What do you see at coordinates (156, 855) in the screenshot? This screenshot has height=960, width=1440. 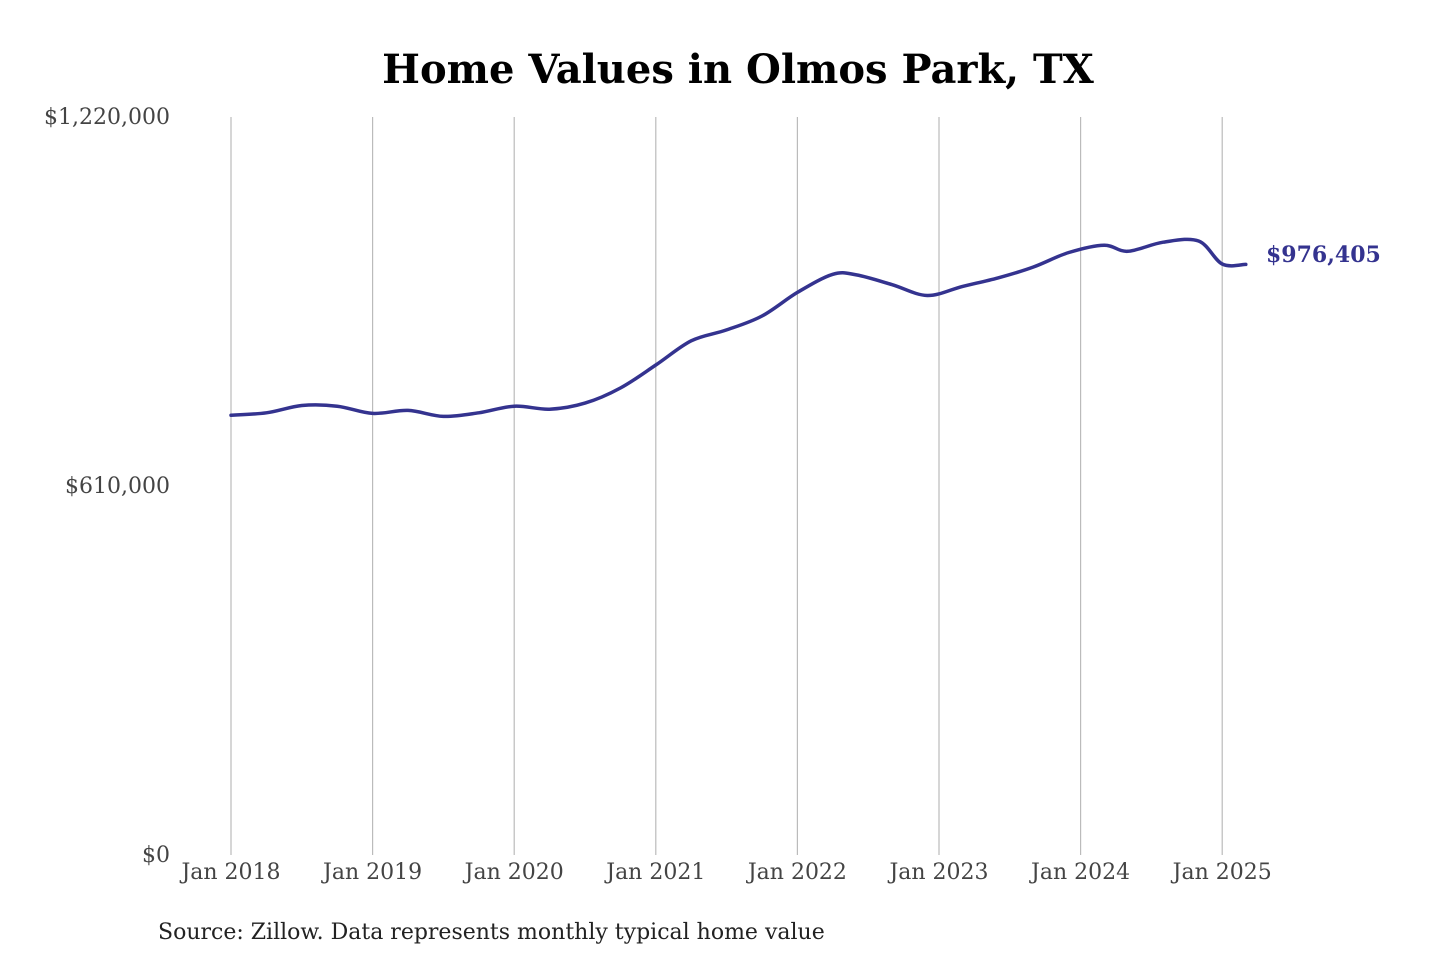 I see `y-tick-label: $0` at bounding box center [156, 855].